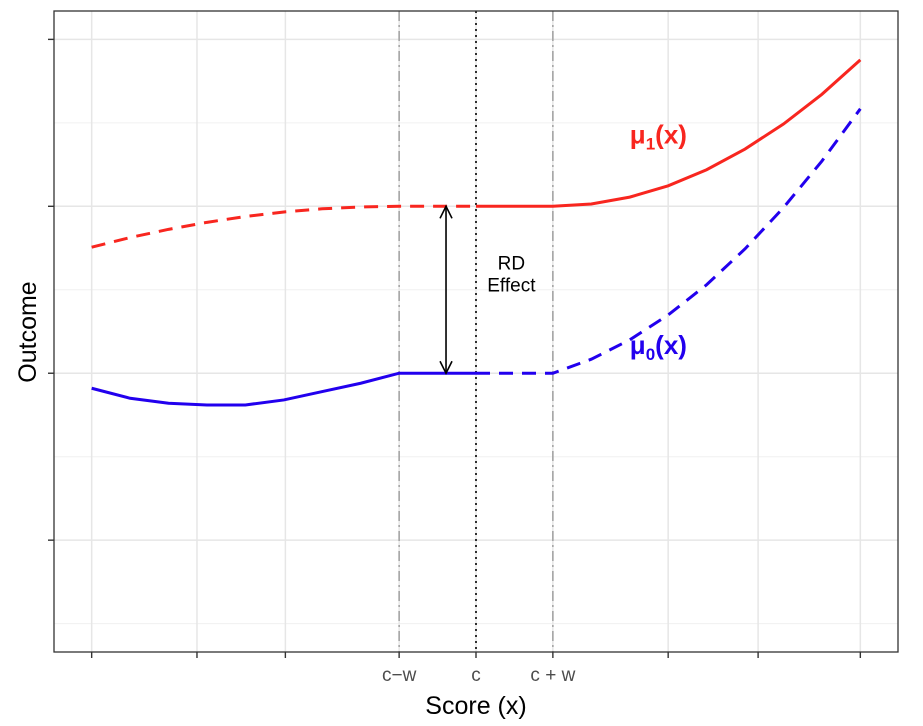  Describe the element at coordinates (446, 290) in the screenshot. I see `rd-effect-arrow` at that location.